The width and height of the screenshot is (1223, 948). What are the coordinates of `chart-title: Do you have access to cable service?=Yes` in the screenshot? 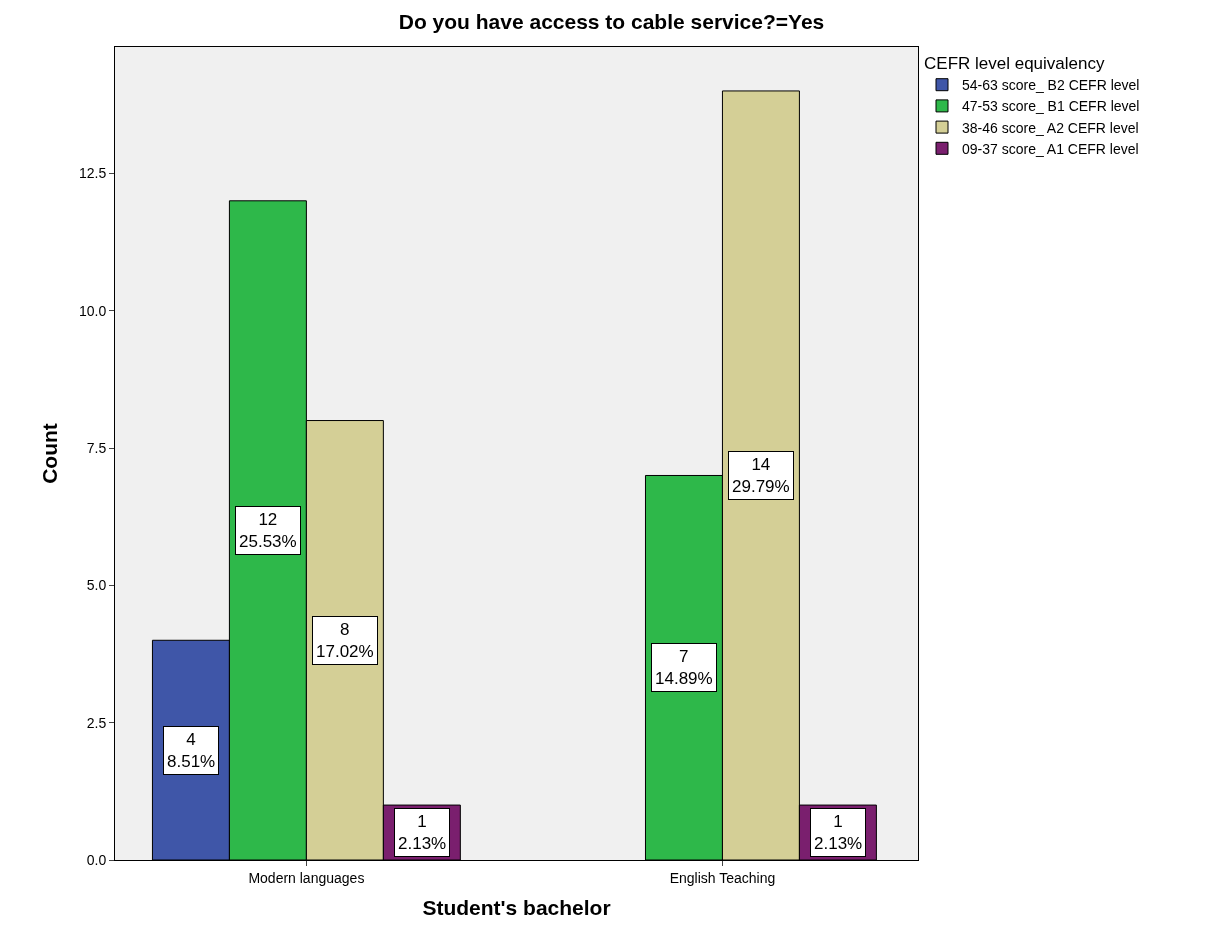 It's located at (611, 21).